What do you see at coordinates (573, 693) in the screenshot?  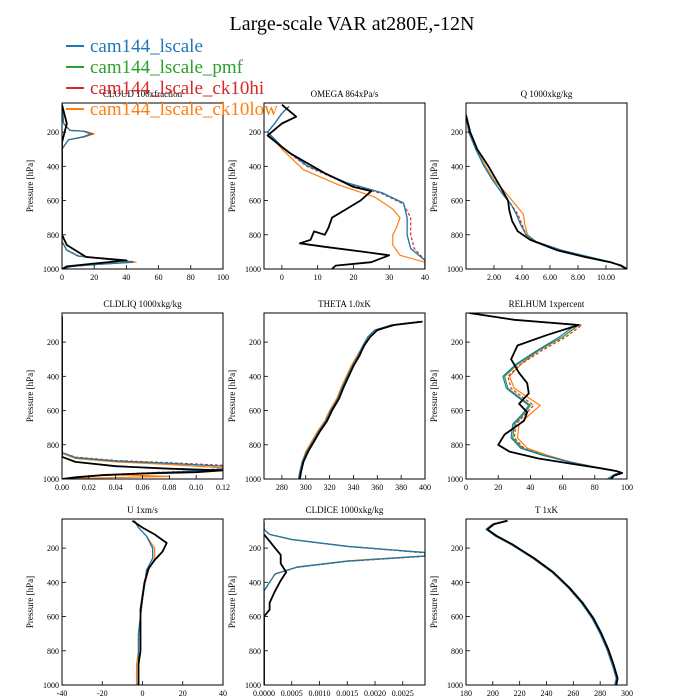 I see `x-tick-label: 260` at bounding box center [573, 693].